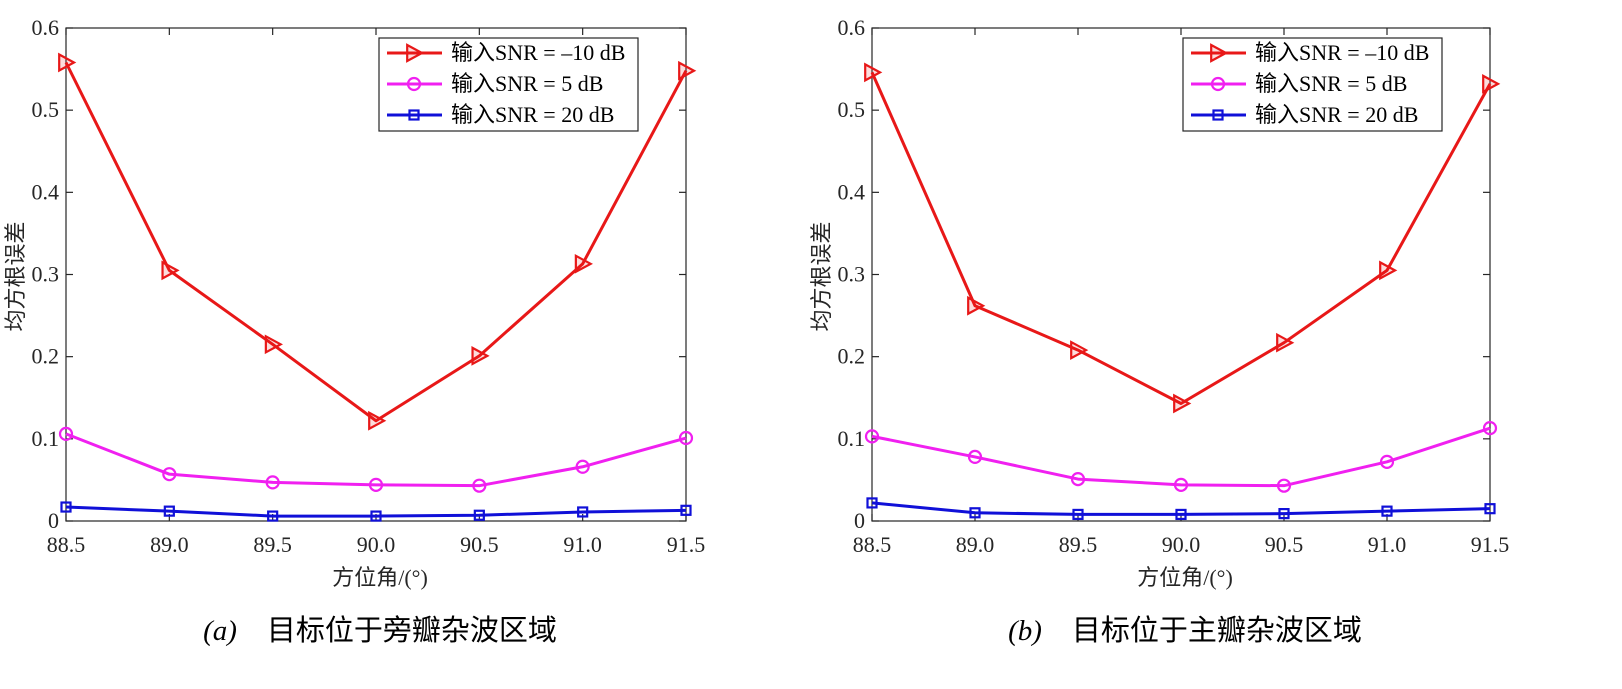 The image size is (1622, 689). I want to click on figure-caption: (b) 目标位于主瓣杂波区域, so click(1185, 630).